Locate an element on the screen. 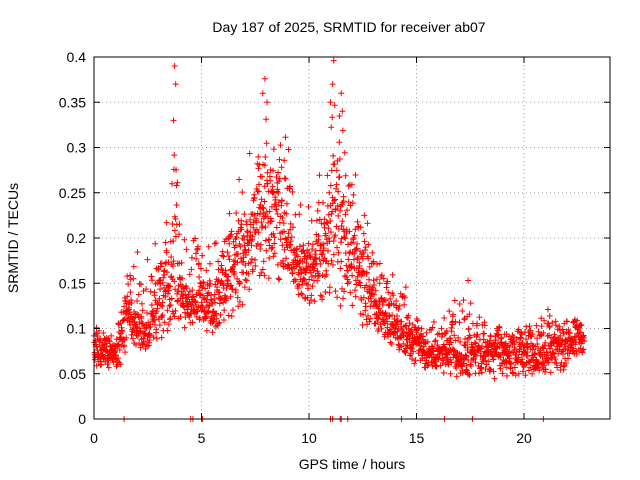 This screenshot has width=640, height=480. x-tick-label: 20 is located at coordinates (524, 438).